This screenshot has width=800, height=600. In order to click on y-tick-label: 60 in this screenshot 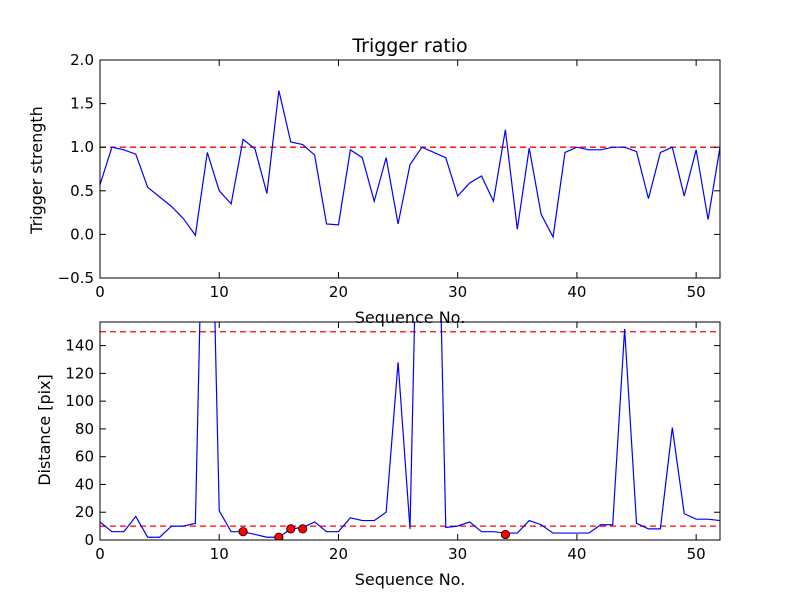, I will do `click(84, 457)`.